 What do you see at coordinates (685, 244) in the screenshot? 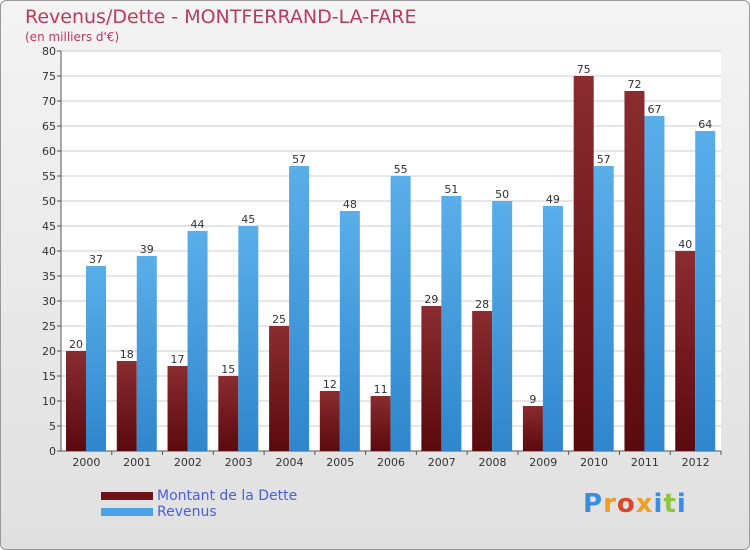
I see `data-label: 40` at bounding box center [685, 244].